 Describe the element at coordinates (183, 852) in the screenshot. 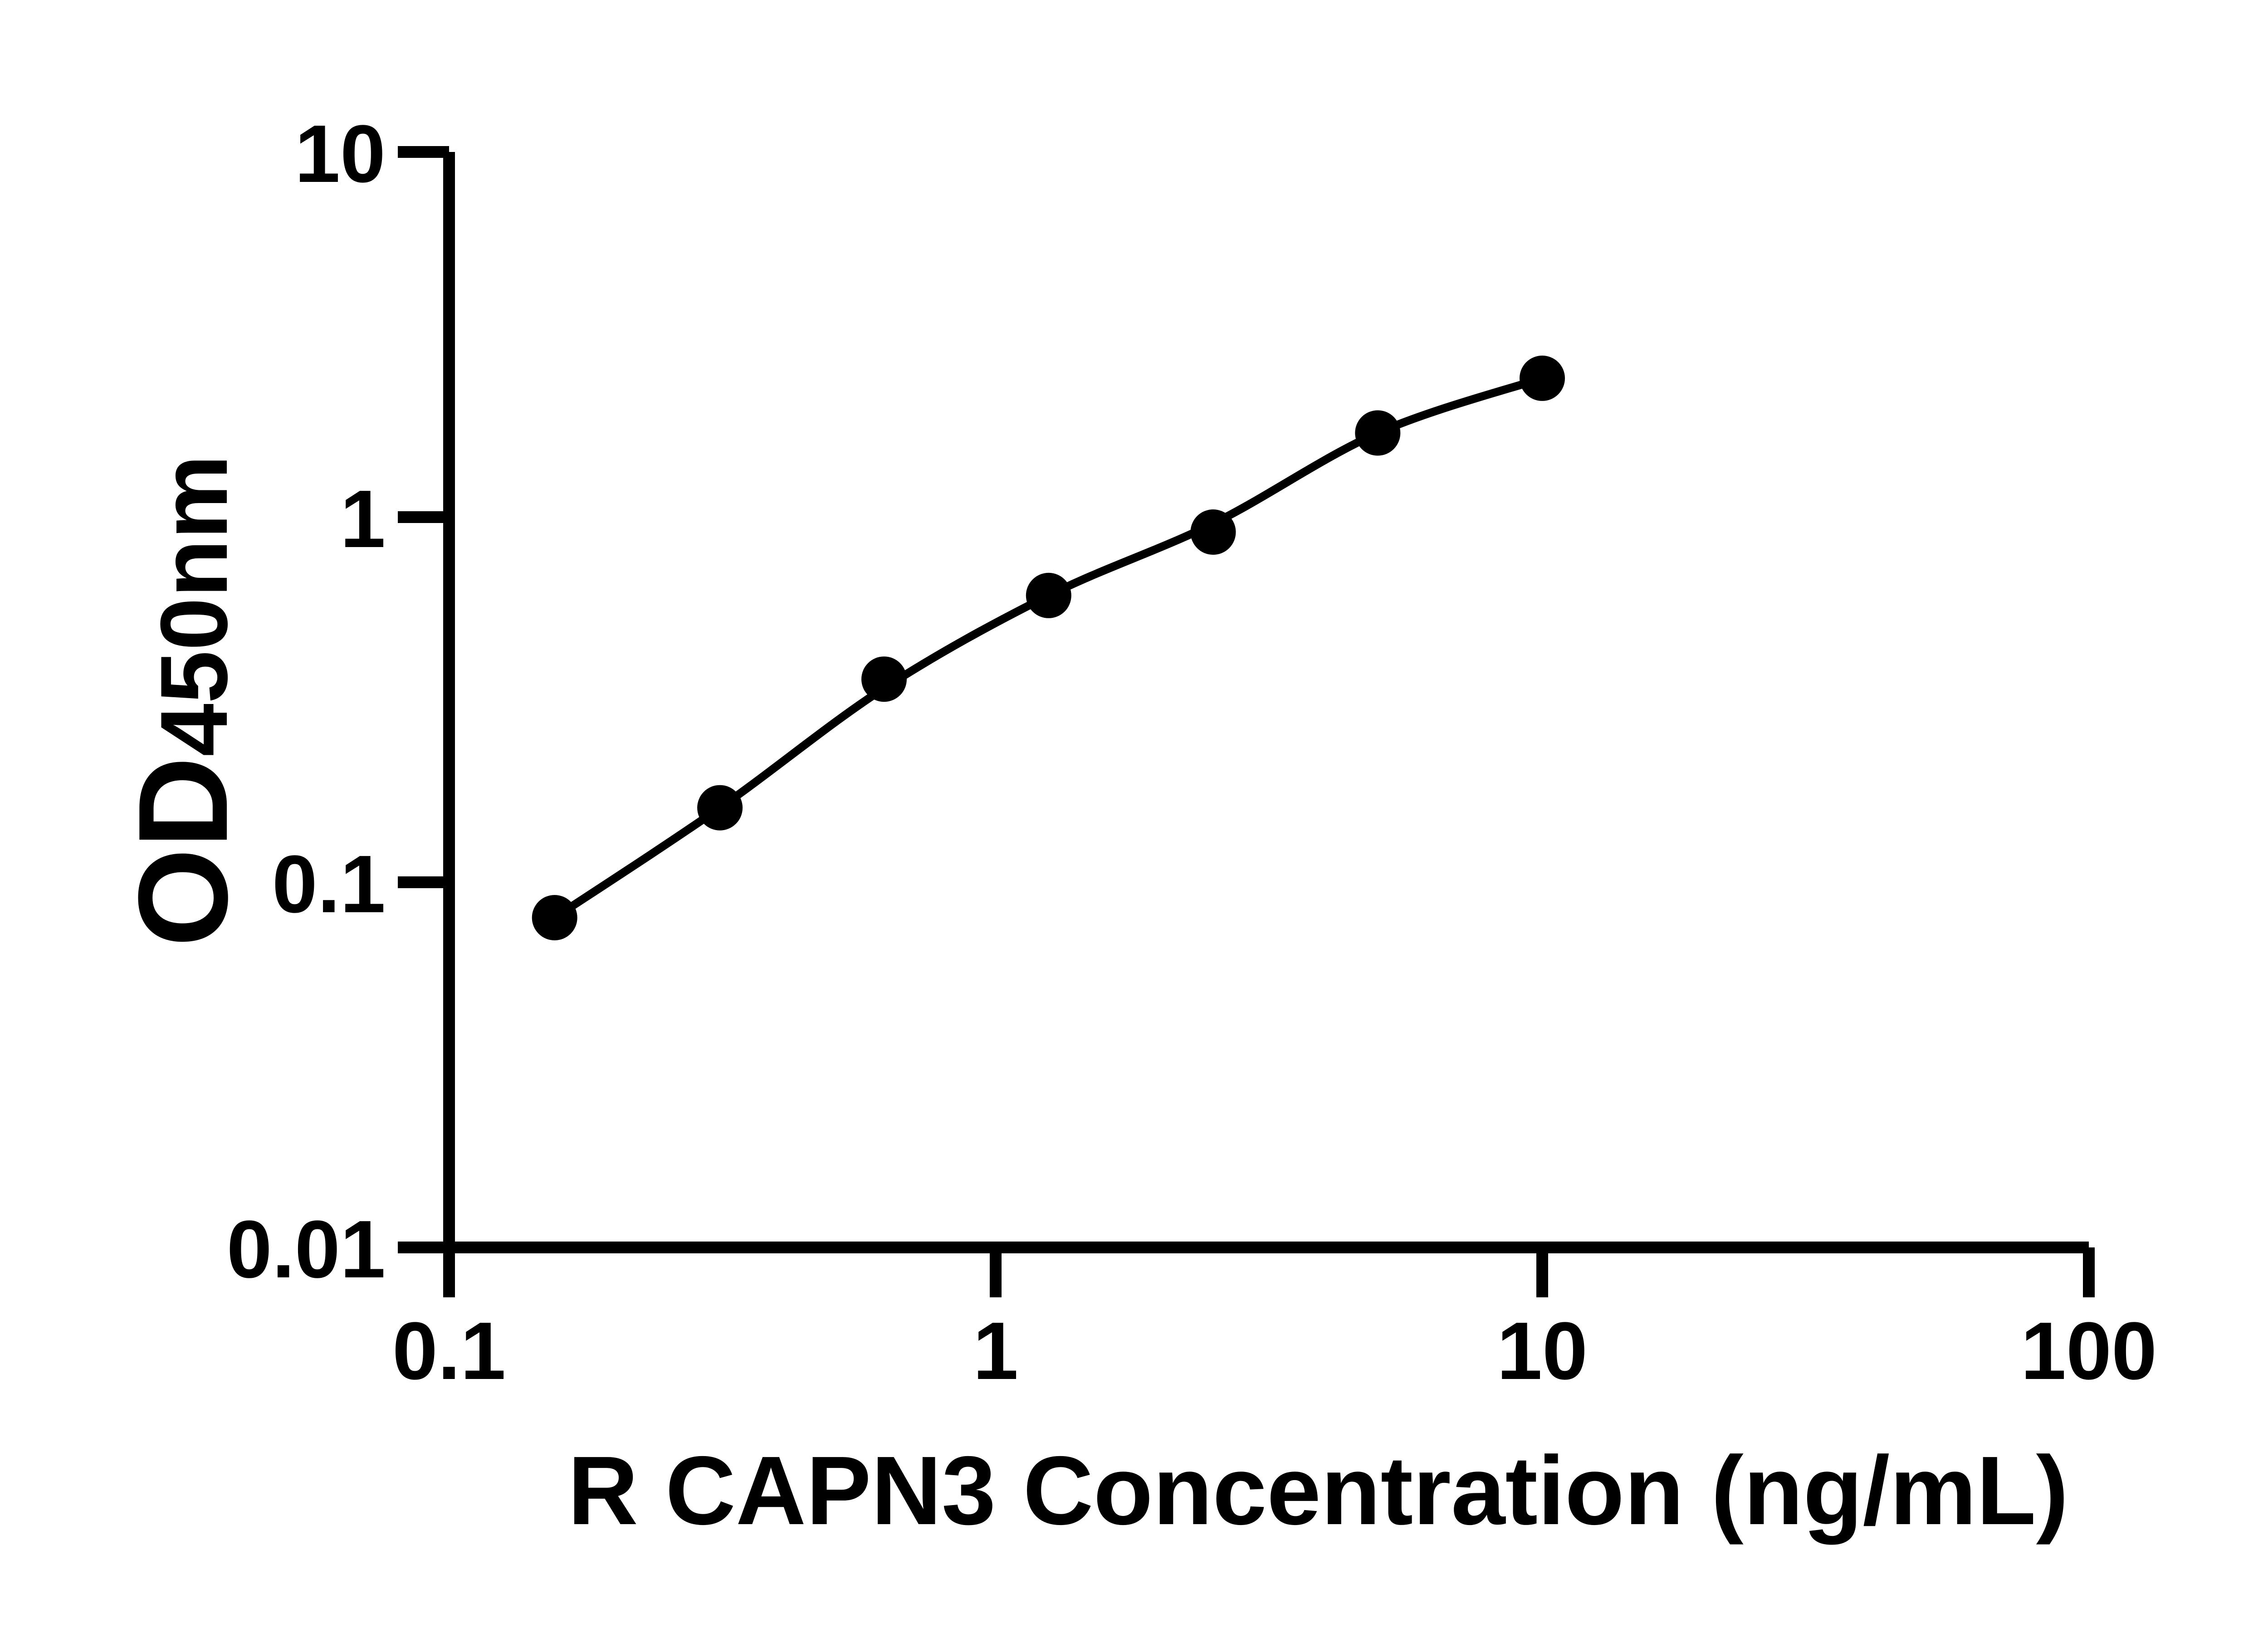

I see `y-axis-title-main: OD` at that location.